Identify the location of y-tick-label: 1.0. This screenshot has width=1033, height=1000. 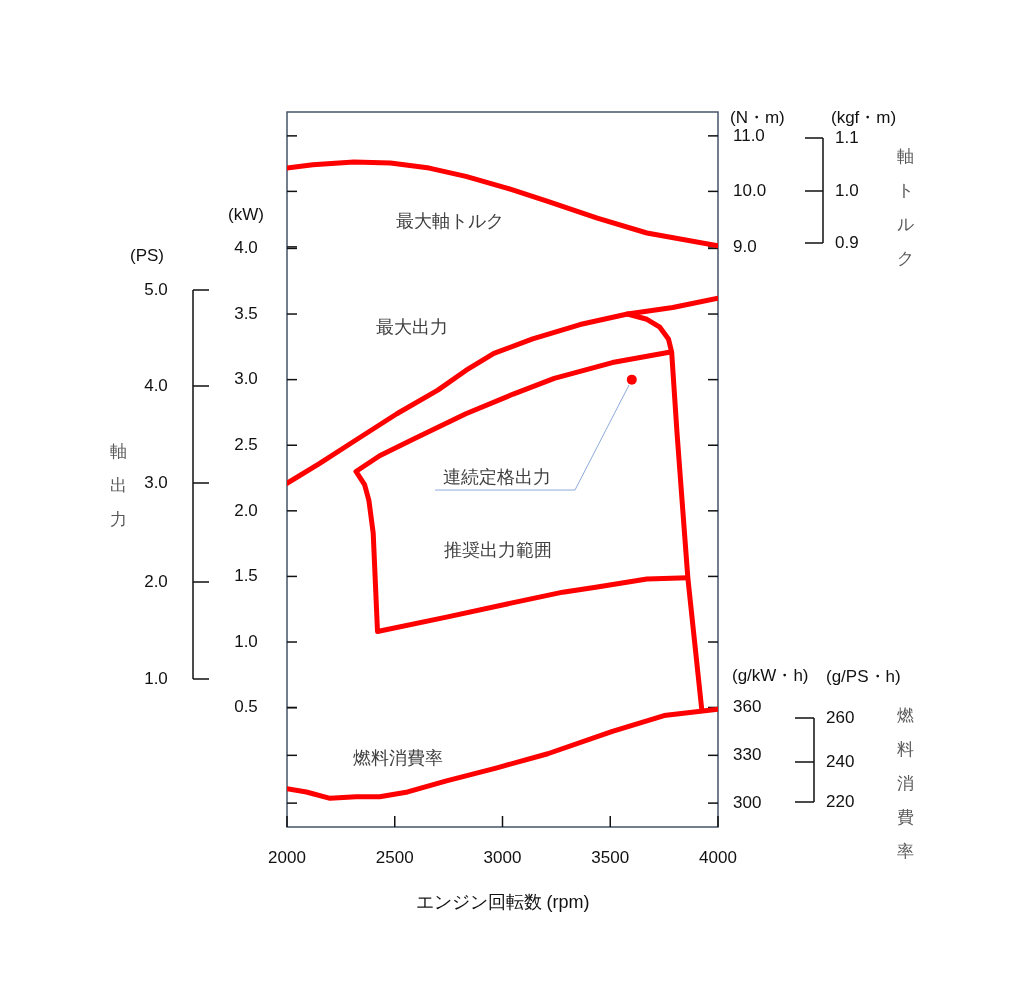
(246, 641).